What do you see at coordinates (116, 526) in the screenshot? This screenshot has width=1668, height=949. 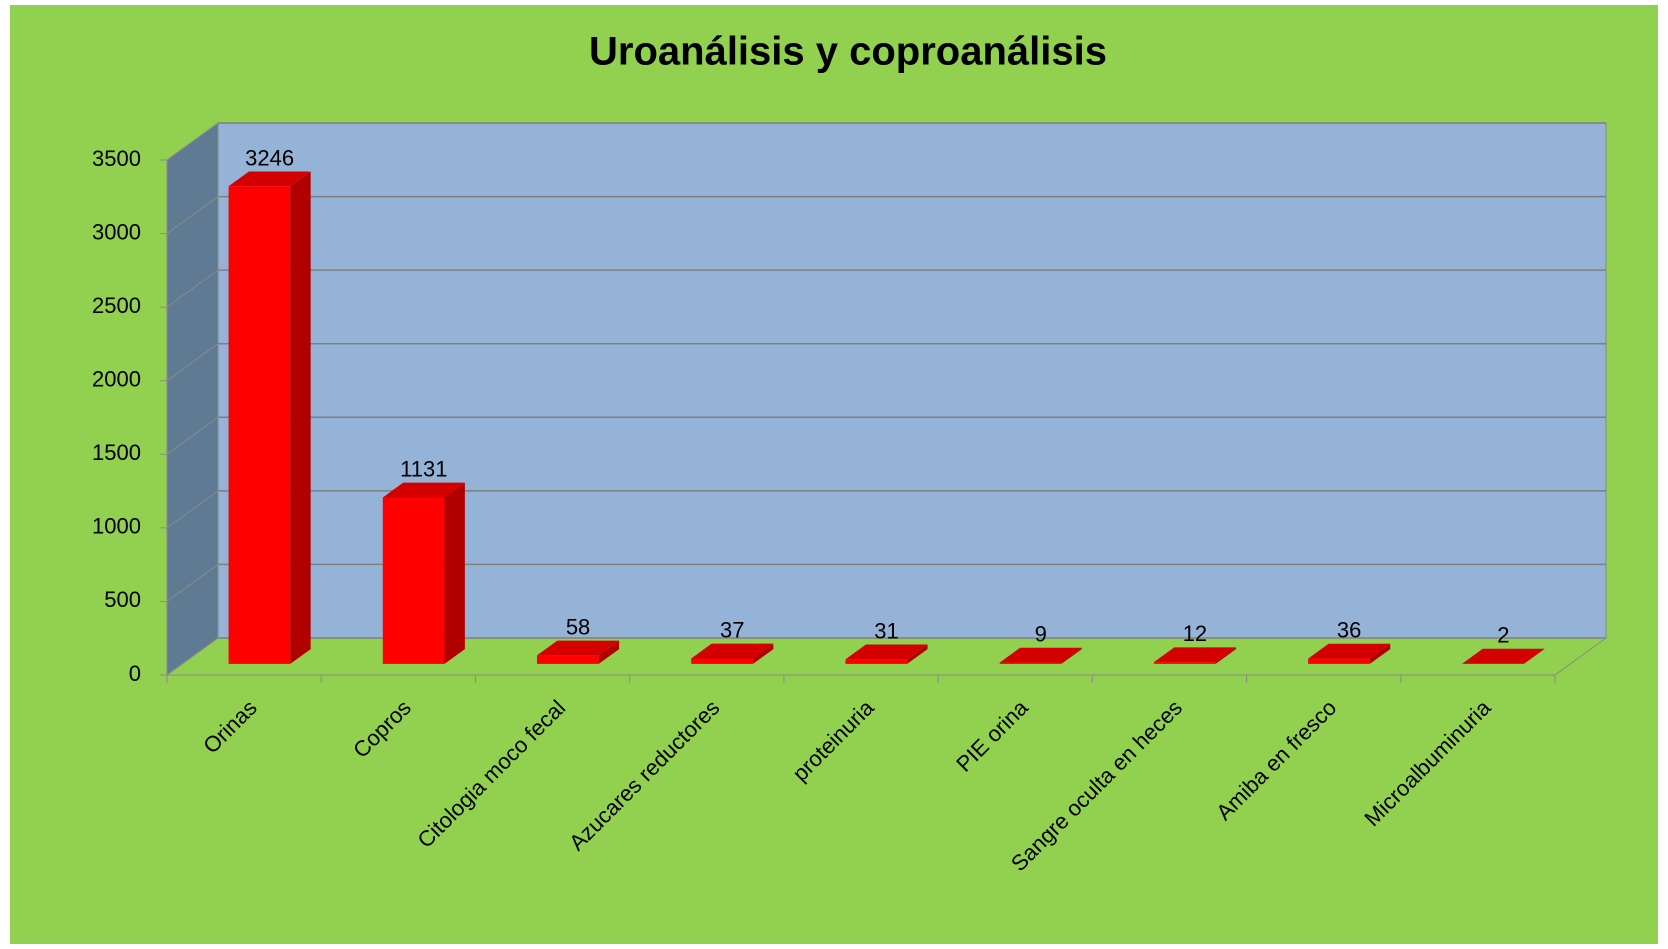 I see `y-tick-label: 1000` at bounding box center [116, 526].